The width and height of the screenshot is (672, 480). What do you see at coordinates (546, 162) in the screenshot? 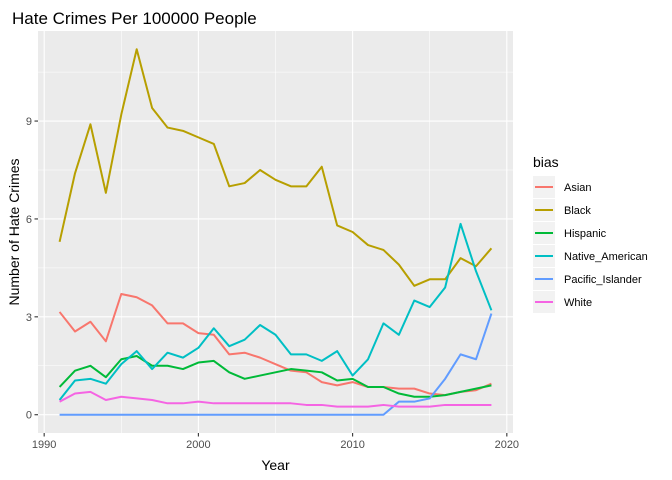
I see `legend-title: bias` at bounding box center [546, 162].